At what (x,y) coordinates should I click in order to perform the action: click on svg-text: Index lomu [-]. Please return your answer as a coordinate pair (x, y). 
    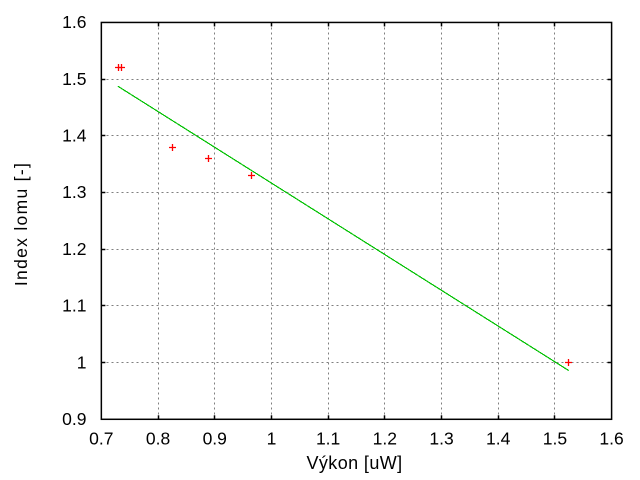
    Looking at the image, I should click on (21, 224).